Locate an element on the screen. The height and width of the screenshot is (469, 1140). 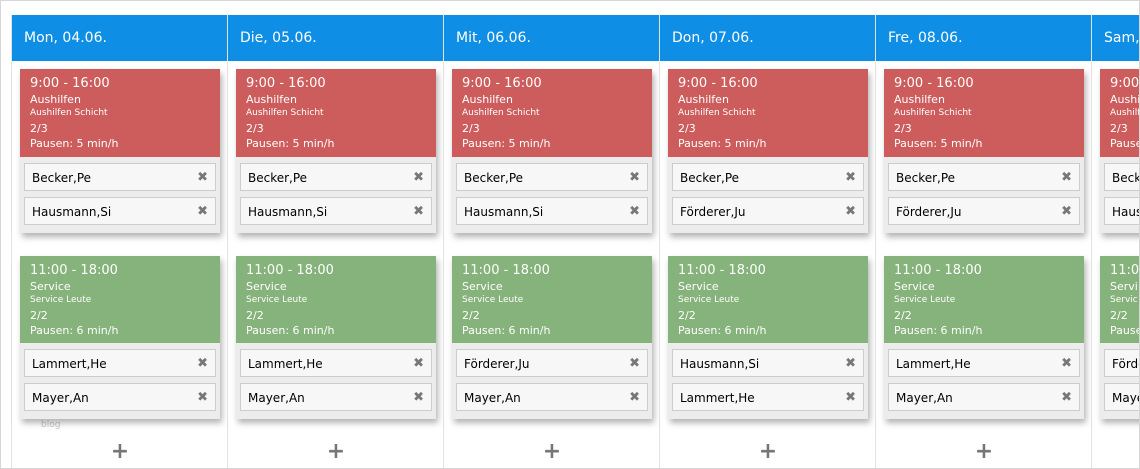
shift-subgroup: Aushilfen Schicht is located at coordinates (717, 113).